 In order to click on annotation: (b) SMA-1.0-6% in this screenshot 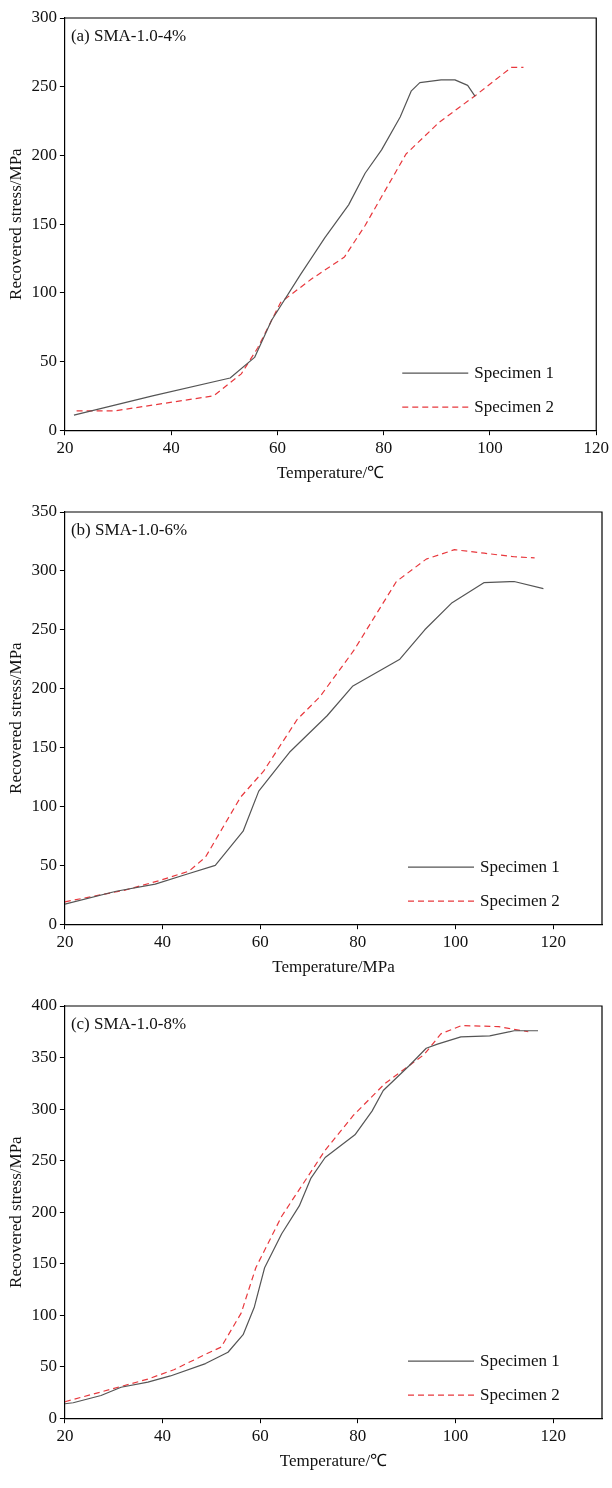, I will do `click(129, 529)`.